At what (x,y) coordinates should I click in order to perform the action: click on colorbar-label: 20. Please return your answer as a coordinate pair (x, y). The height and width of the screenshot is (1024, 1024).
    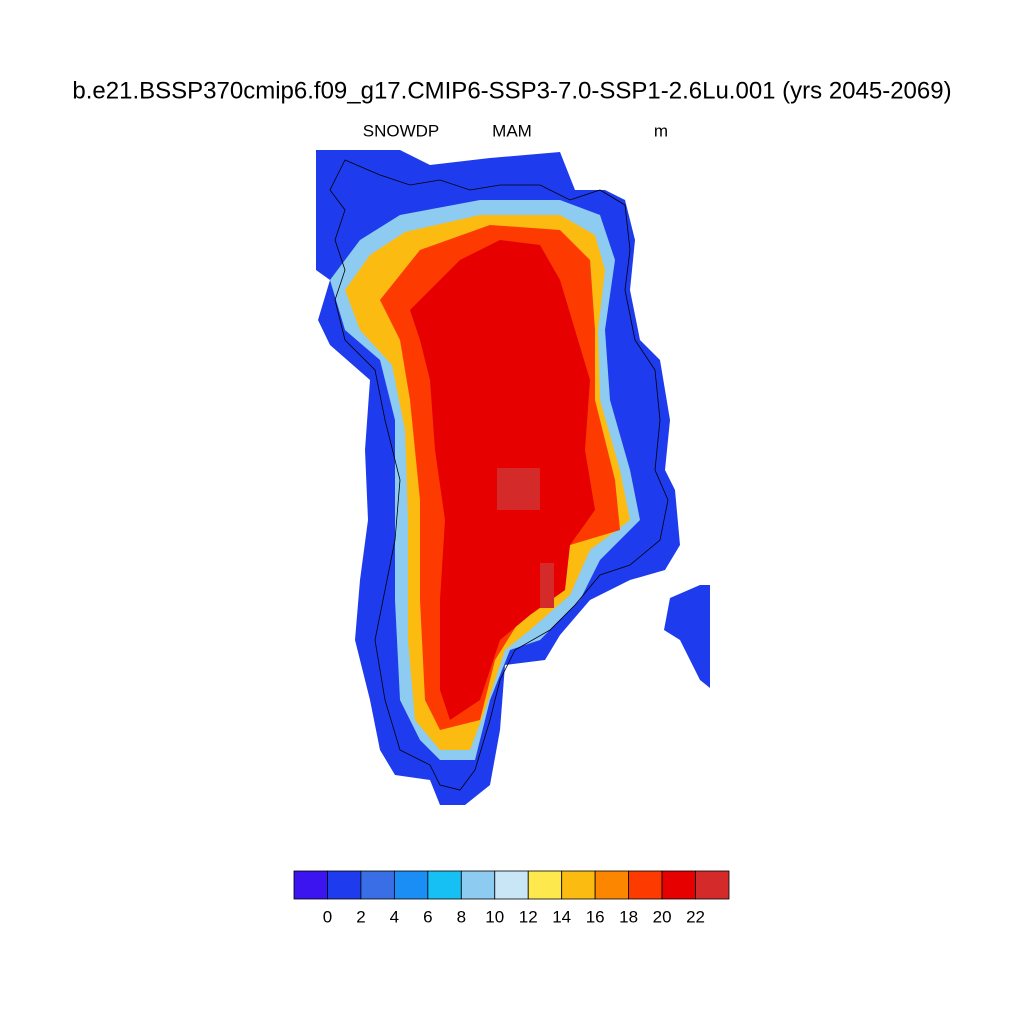
    Looking at the image, I should click on (662, 916).